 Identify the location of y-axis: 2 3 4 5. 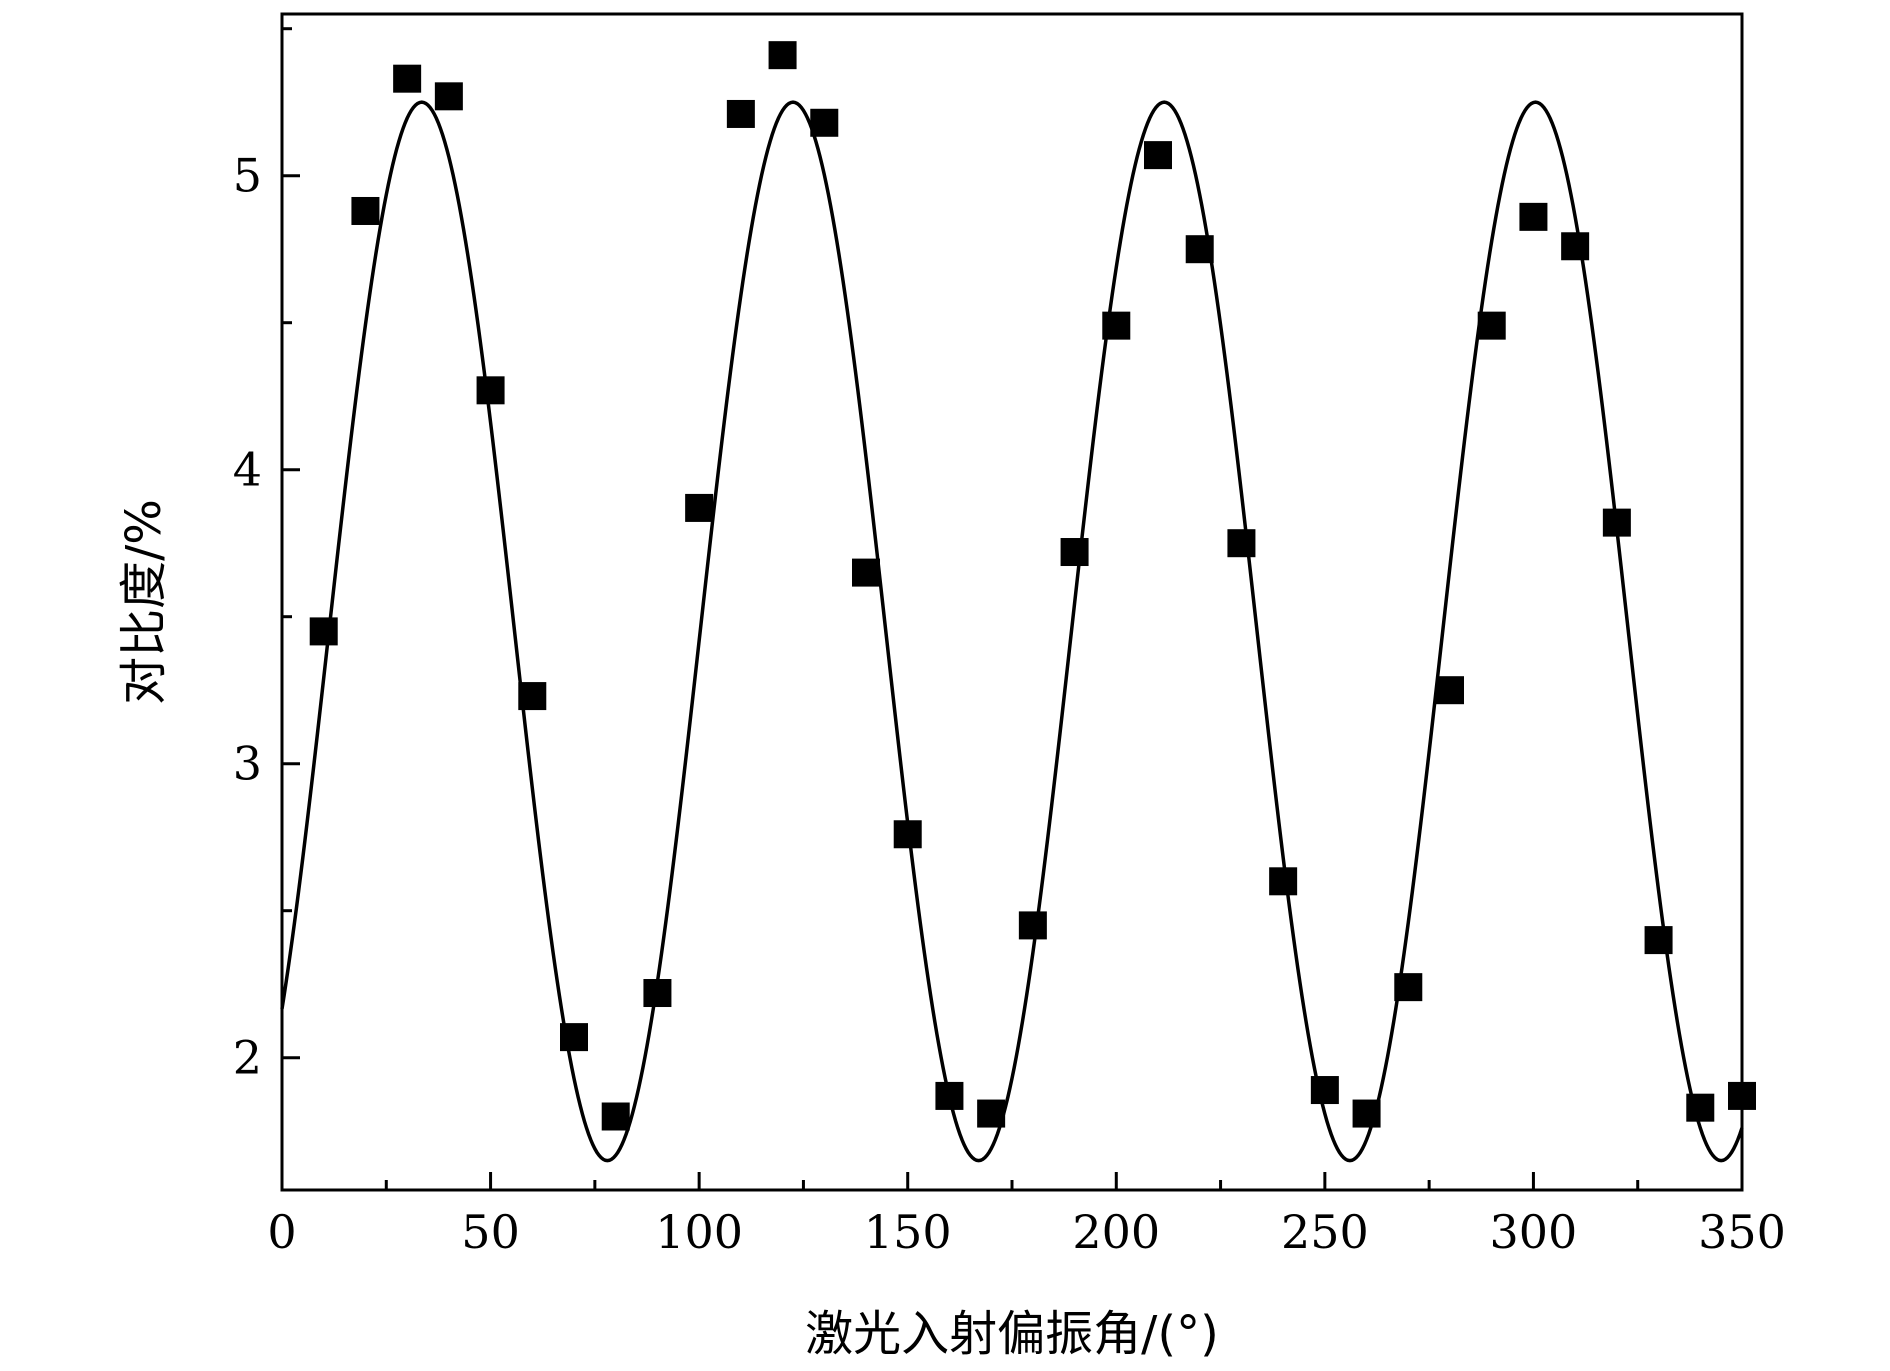
(266, 556).